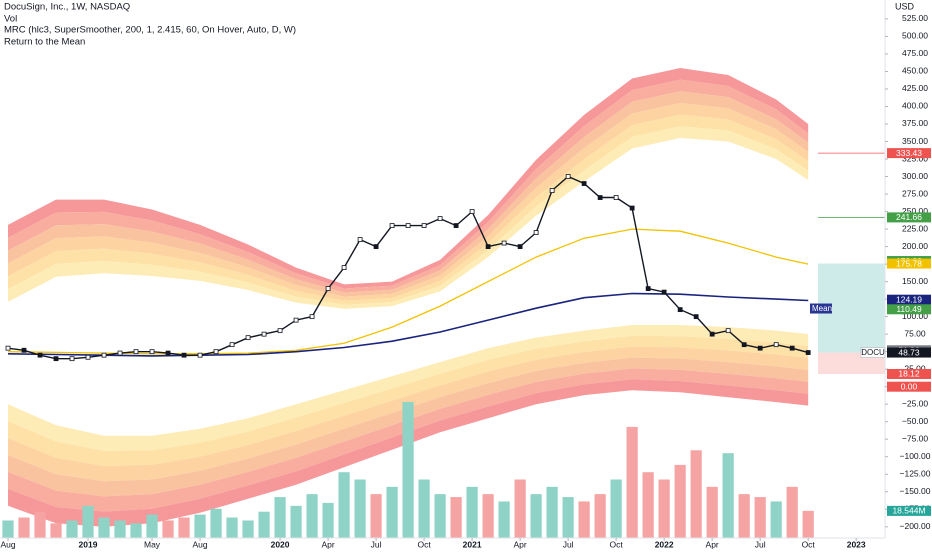  I want to click on y-tick-label: 475.00, so click(915, 53).